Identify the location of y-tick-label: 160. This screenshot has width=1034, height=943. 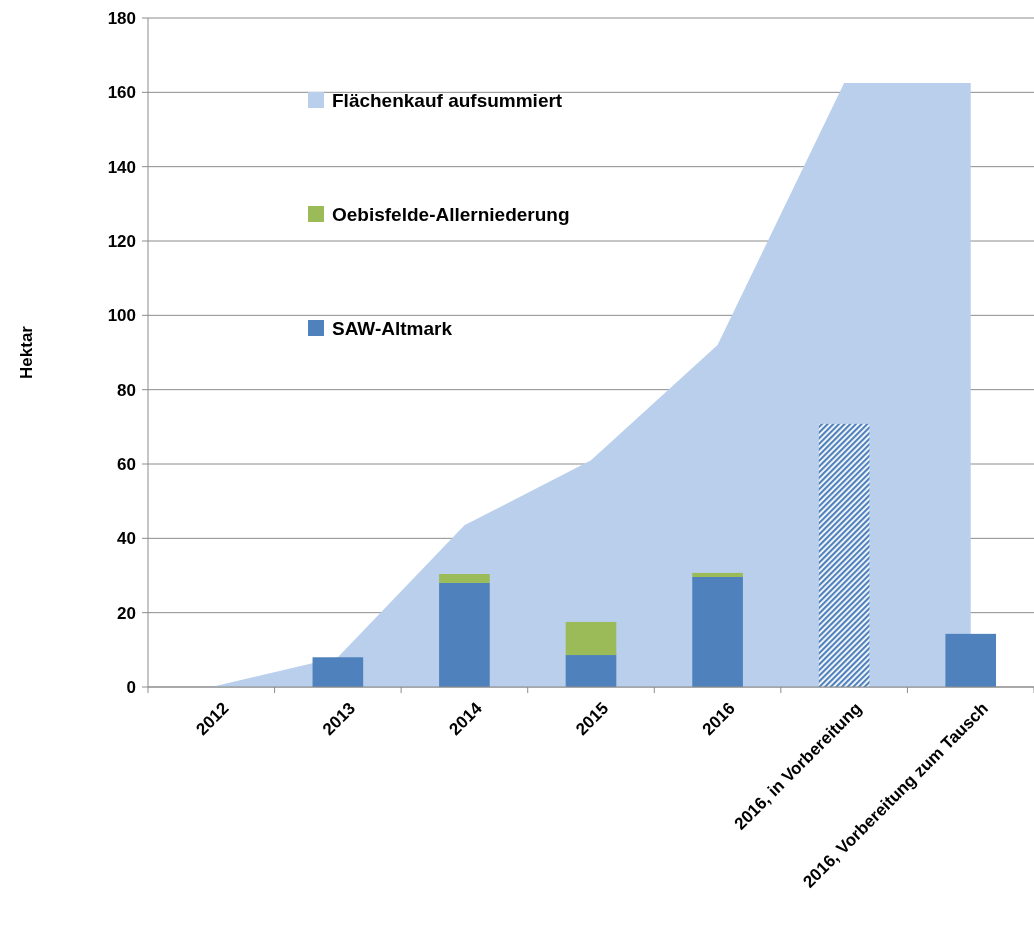
(121, 93).